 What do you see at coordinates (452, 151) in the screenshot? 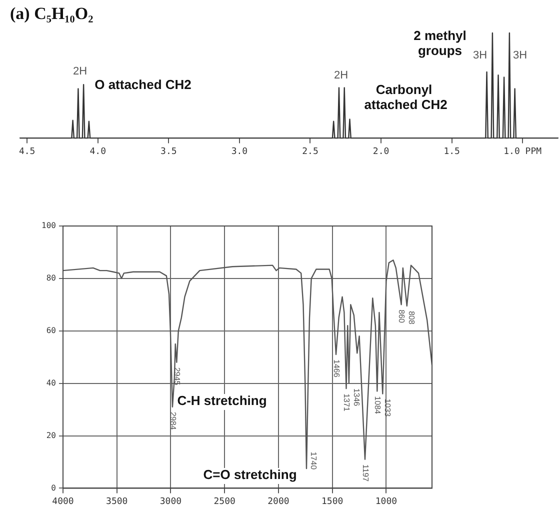
I see `x-tick-label: 1.5` at bounding box center [452, 151].